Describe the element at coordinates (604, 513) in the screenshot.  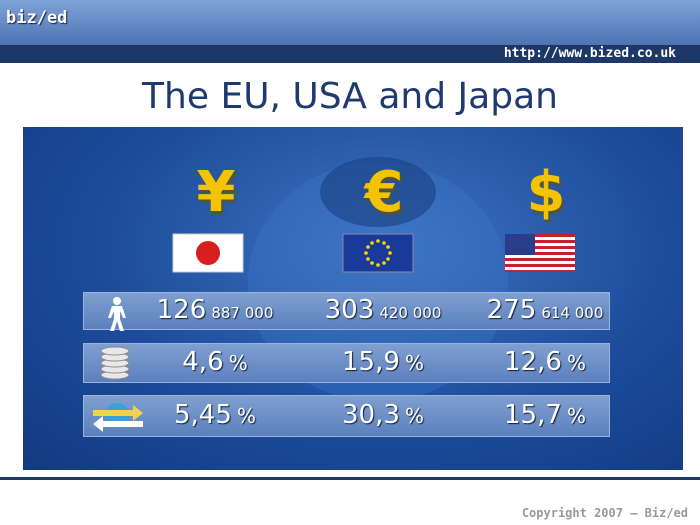
I see `copyright: Copyright 2007 – Biz/ed` at that location.